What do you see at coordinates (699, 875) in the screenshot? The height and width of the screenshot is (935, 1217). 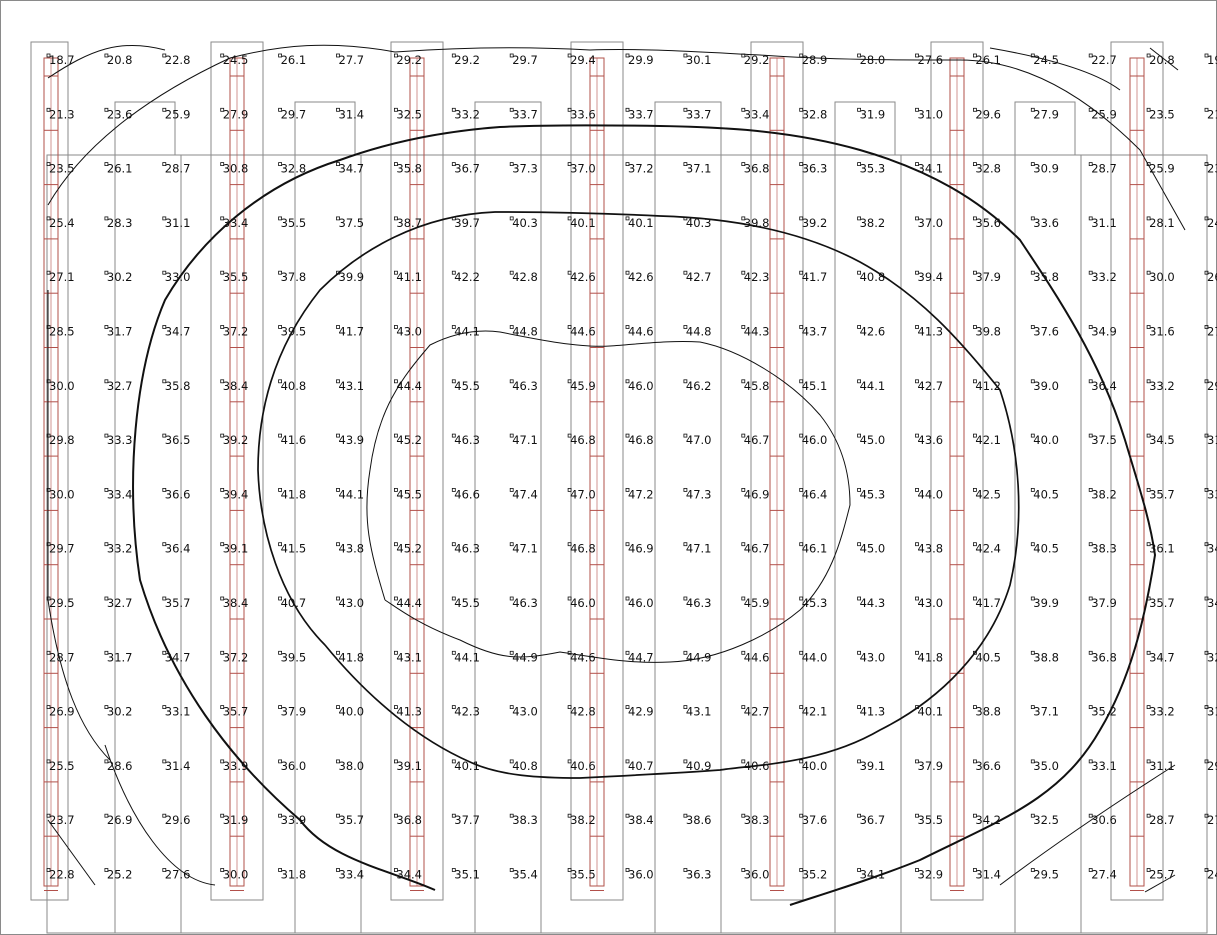 I see `grid-value-label: 36.3` at bounding box center [699, 875].